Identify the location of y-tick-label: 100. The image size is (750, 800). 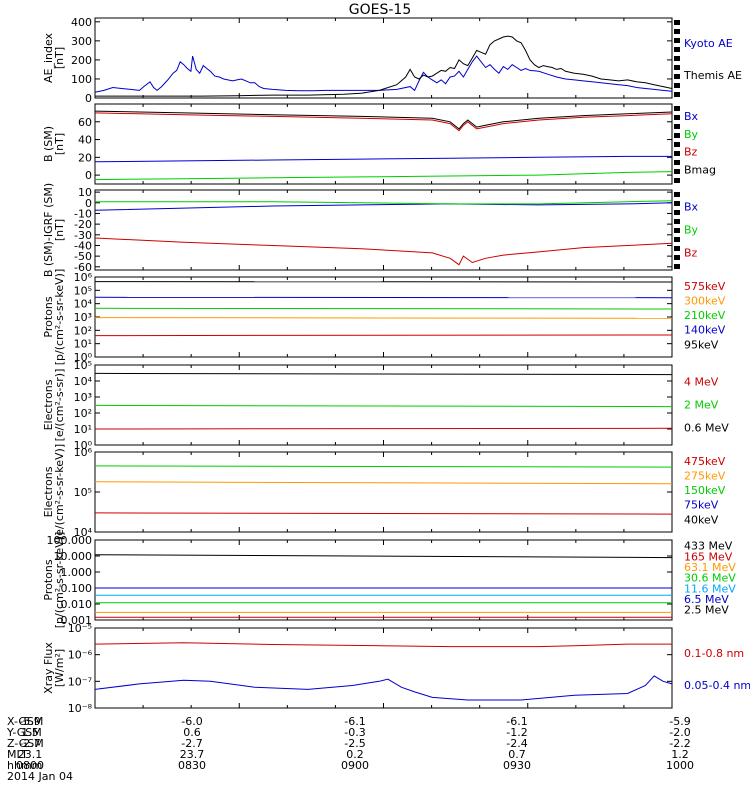
(81, 79).